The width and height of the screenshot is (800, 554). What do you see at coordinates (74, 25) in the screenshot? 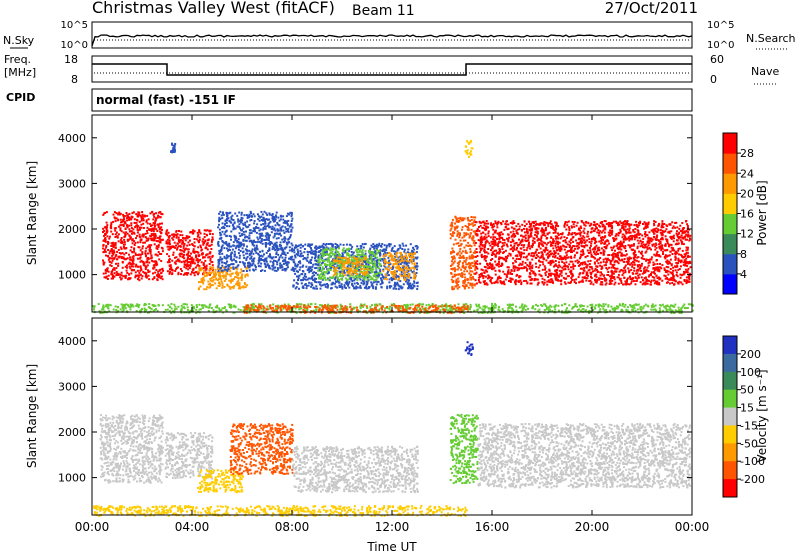
I see `nsky-tick-top: 10^5` at bounding box center [74, 25].